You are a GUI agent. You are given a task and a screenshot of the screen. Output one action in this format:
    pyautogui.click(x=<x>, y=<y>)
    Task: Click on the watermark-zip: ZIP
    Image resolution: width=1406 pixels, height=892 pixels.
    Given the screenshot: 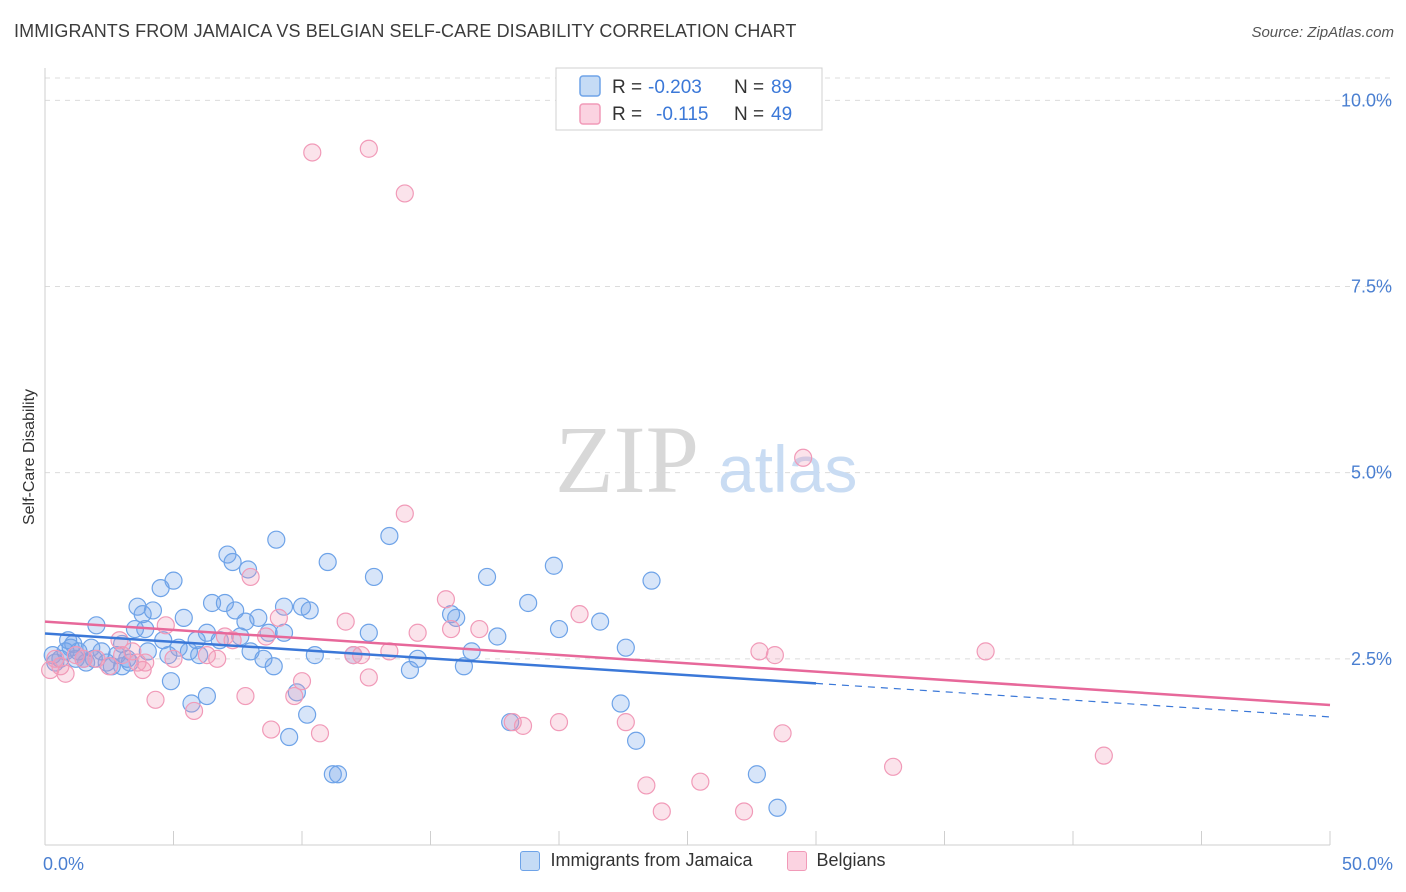 What is the action you would take?
    pyautogui.click(x=627, y=459)
    